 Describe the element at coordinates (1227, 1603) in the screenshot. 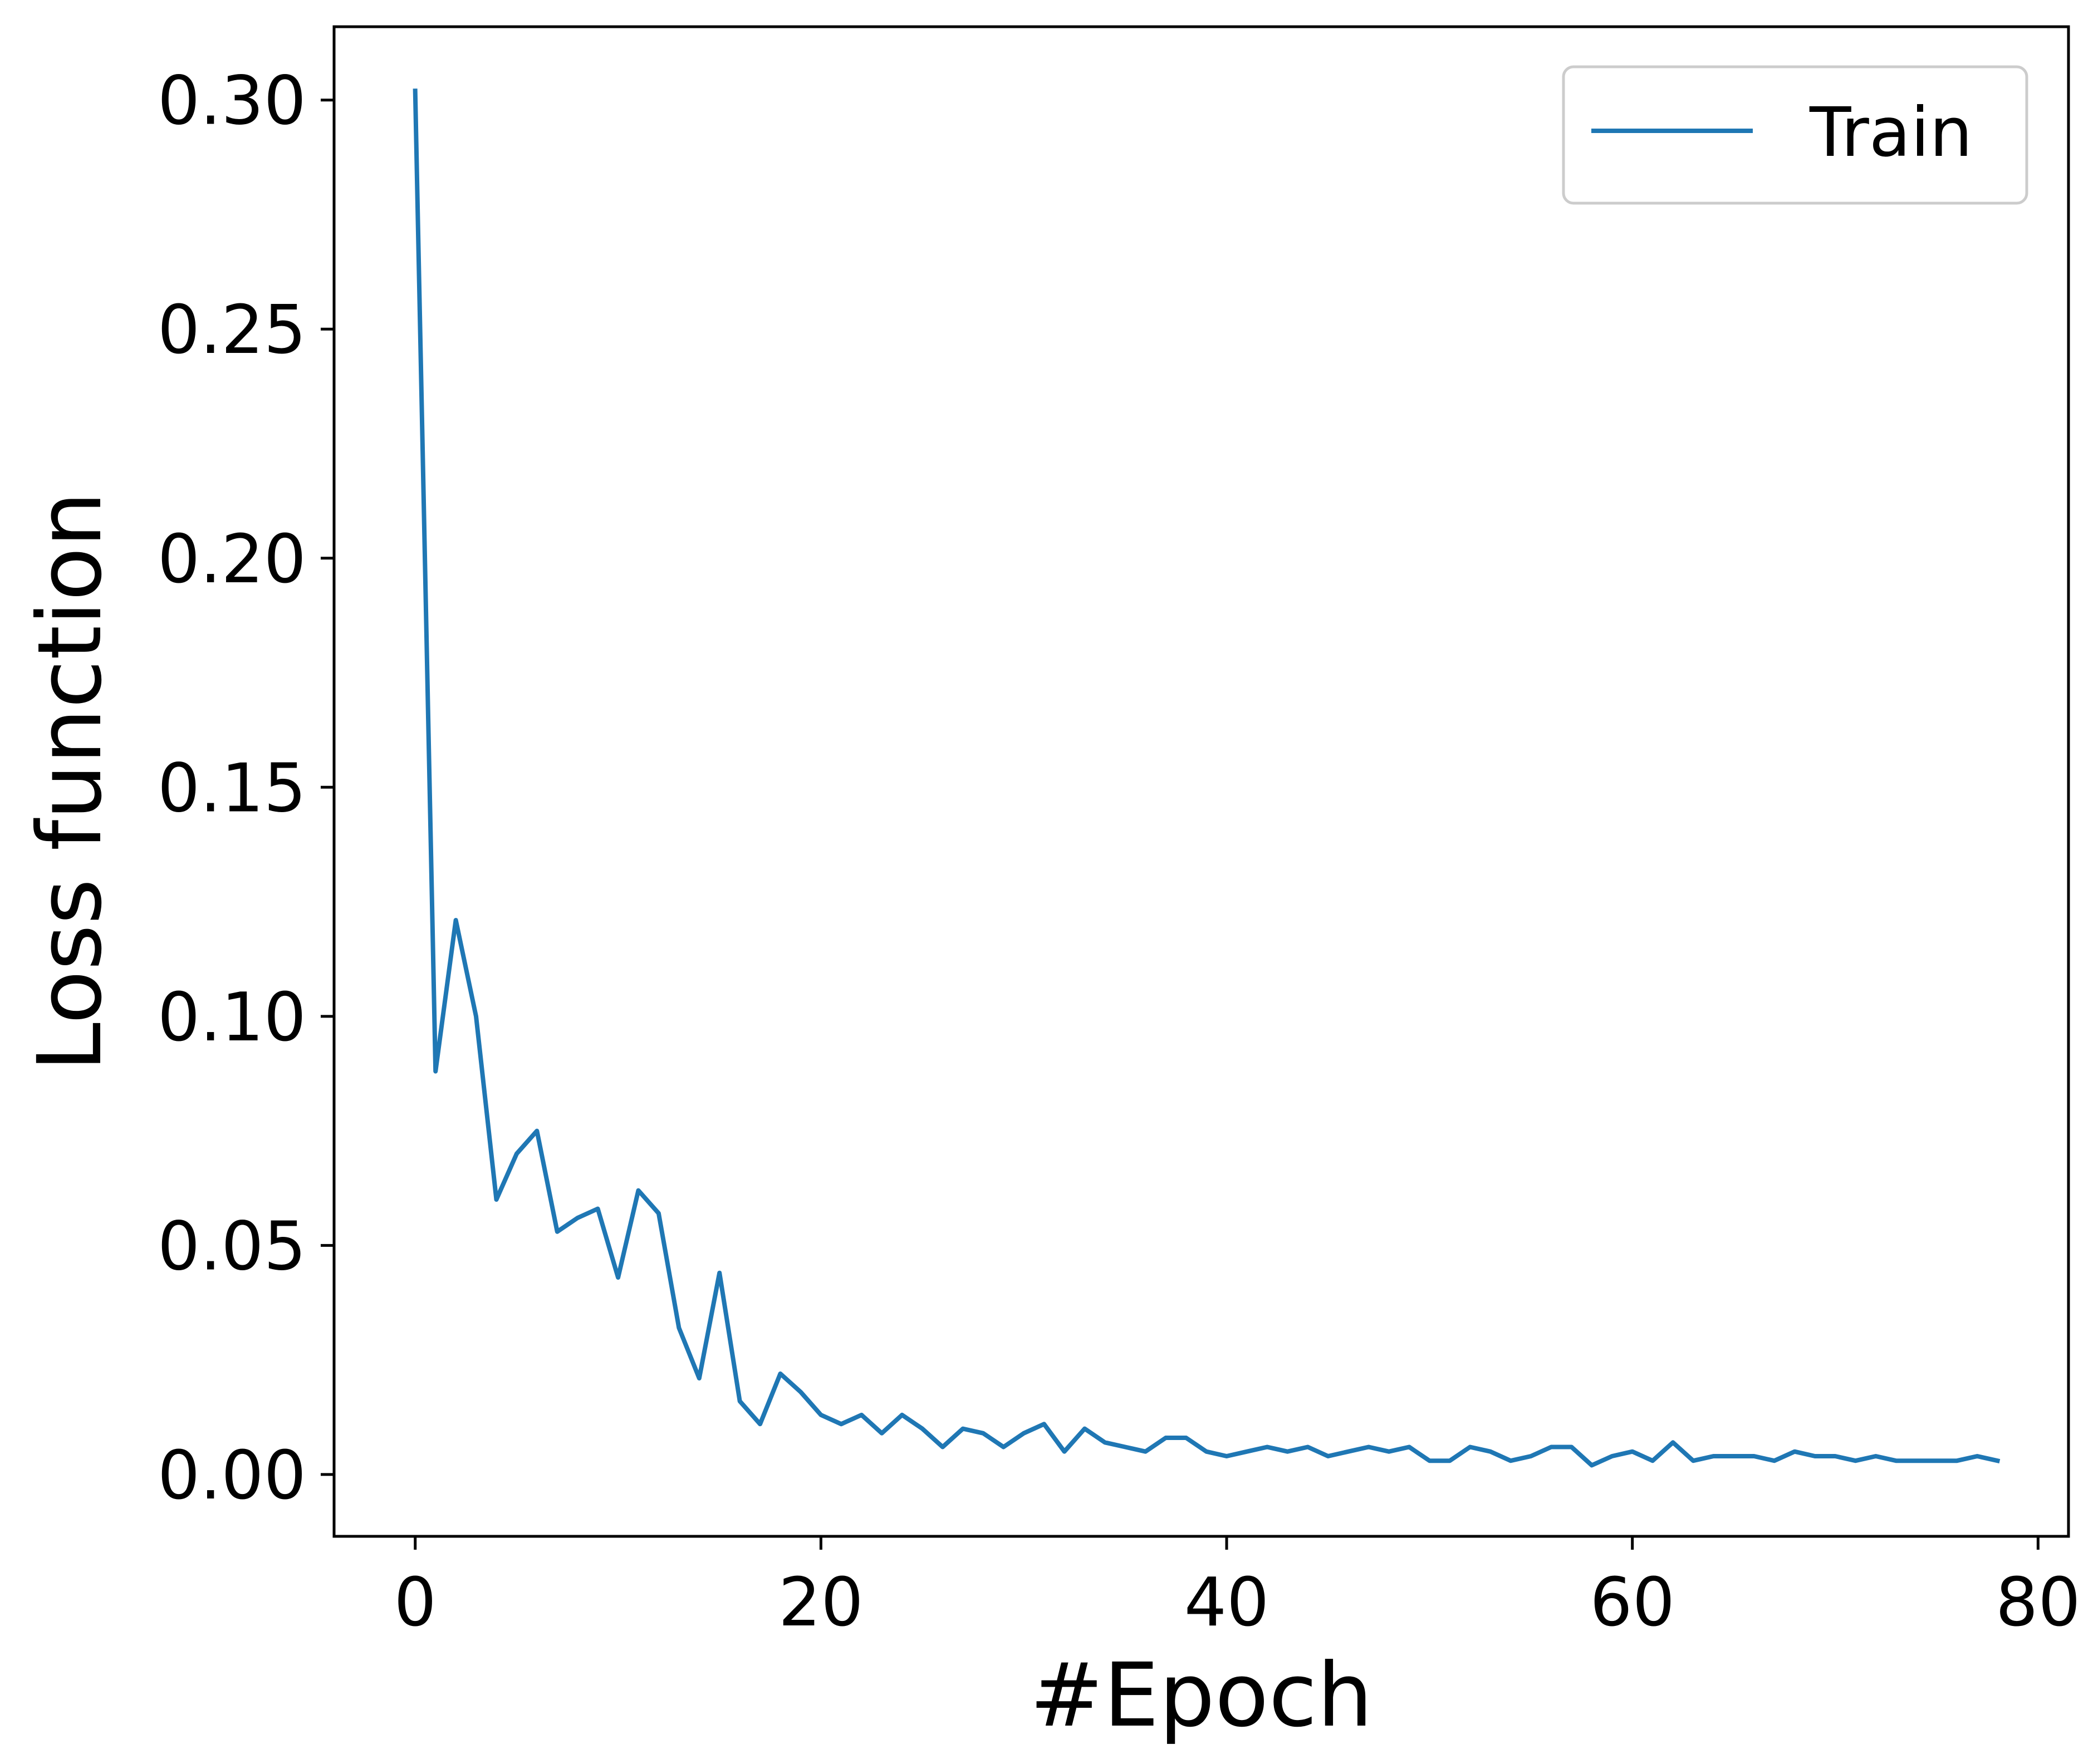

I see `x-tick-label: 40` at that location.